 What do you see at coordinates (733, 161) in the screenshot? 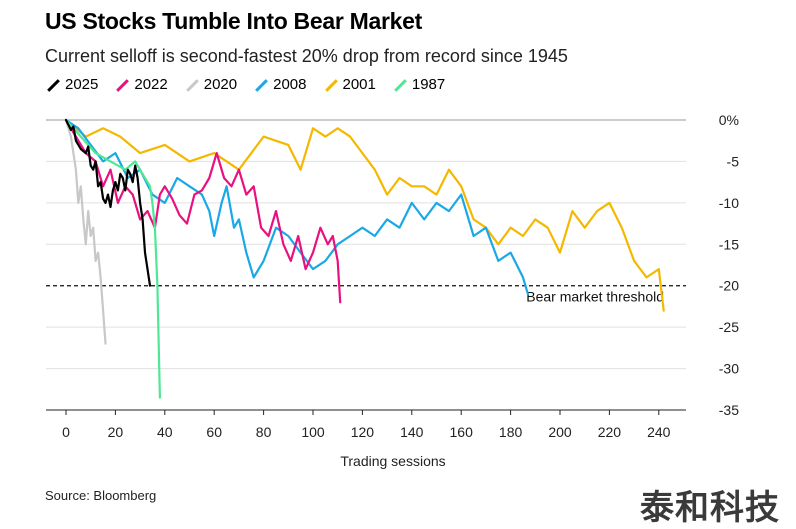
I see `y-tick-label: -5` at bounding box center [733, 161].